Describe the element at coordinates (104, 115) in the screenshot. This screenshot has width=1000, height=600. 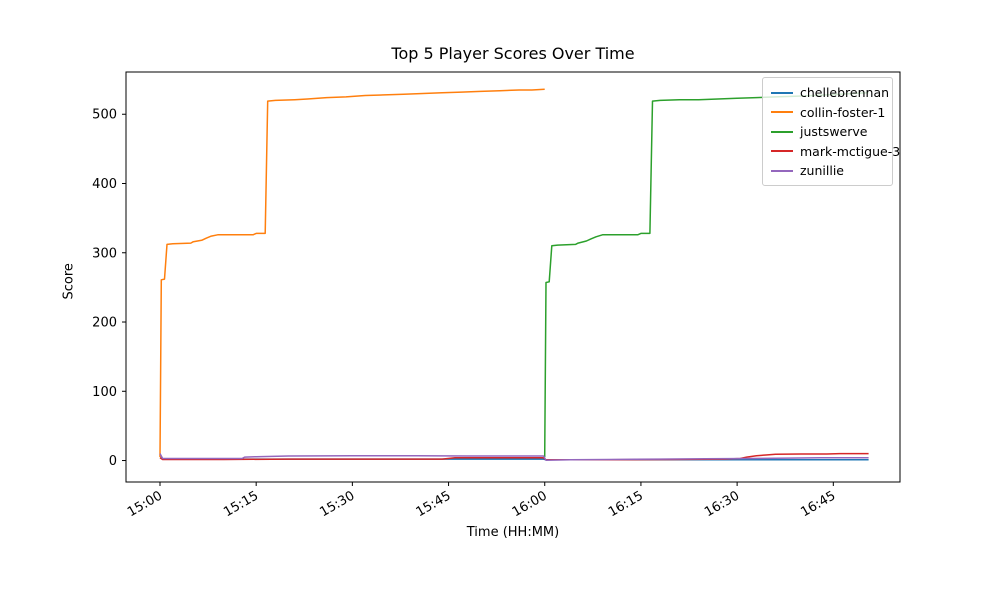
I see `y-tick-label: 500` at that location.